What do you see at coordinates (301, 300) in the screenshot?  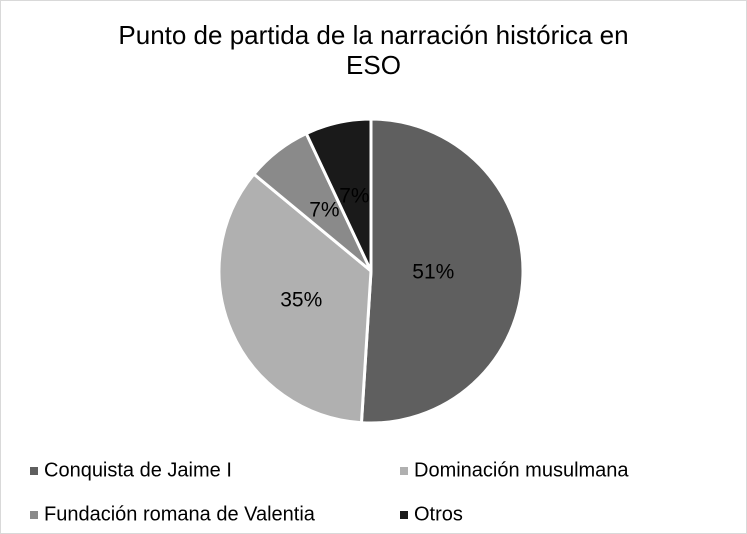 I see `value-label: 35%` at bounding box center [301, 300].